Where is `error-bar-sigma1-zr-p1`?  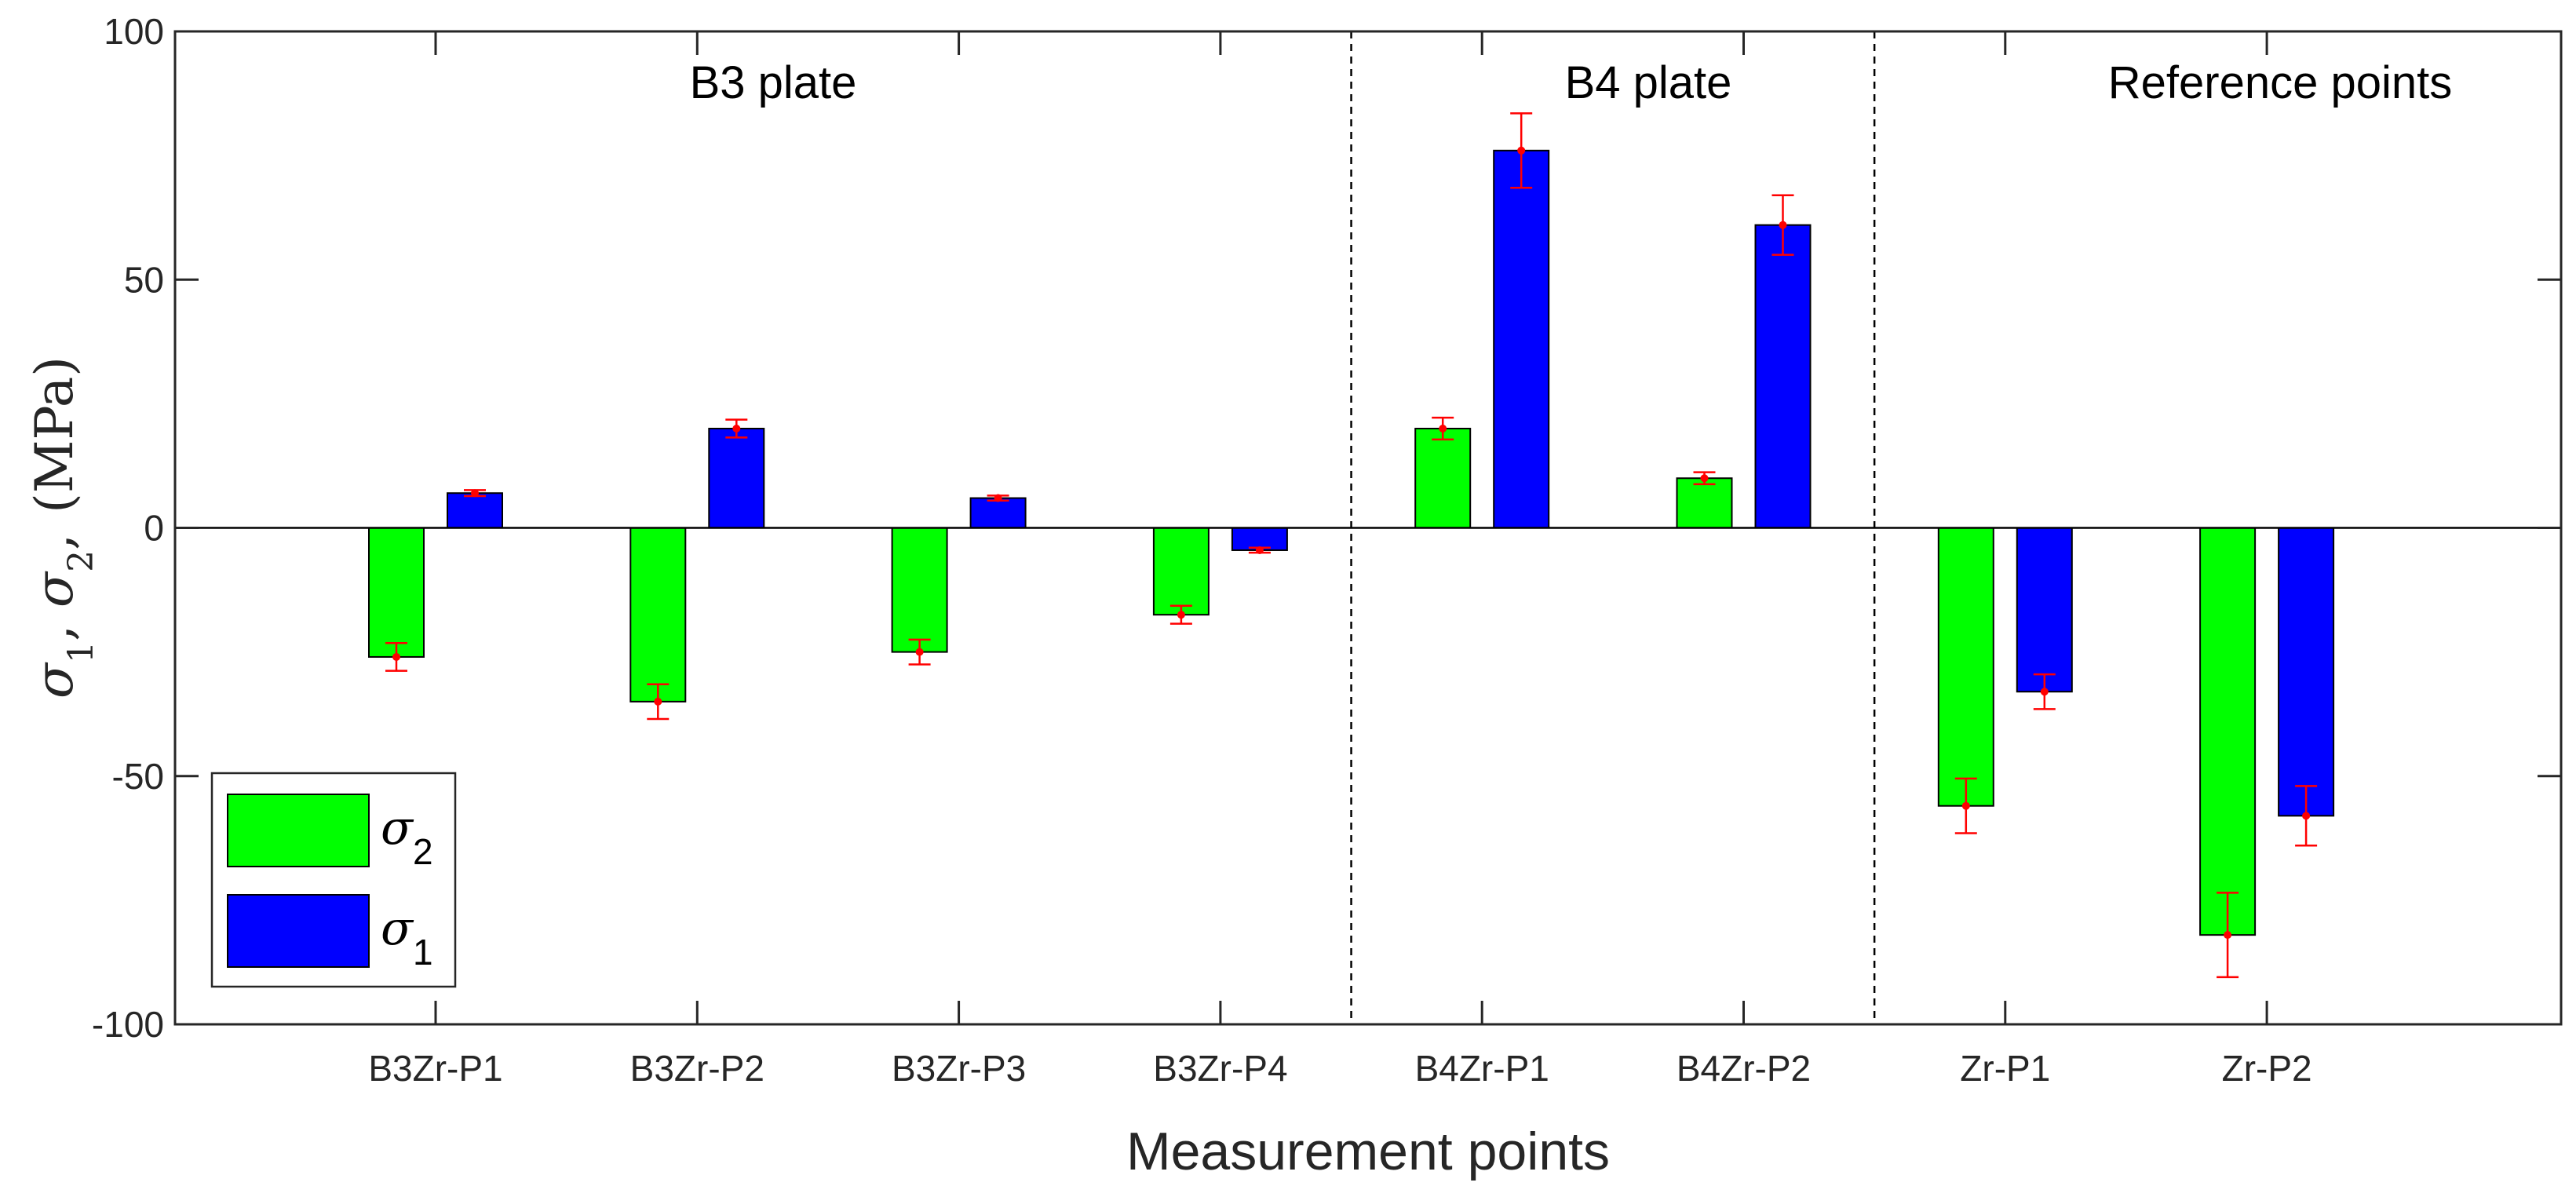 error-bar-sigma1-zr-p1 is located at coordinates (2044, 691).